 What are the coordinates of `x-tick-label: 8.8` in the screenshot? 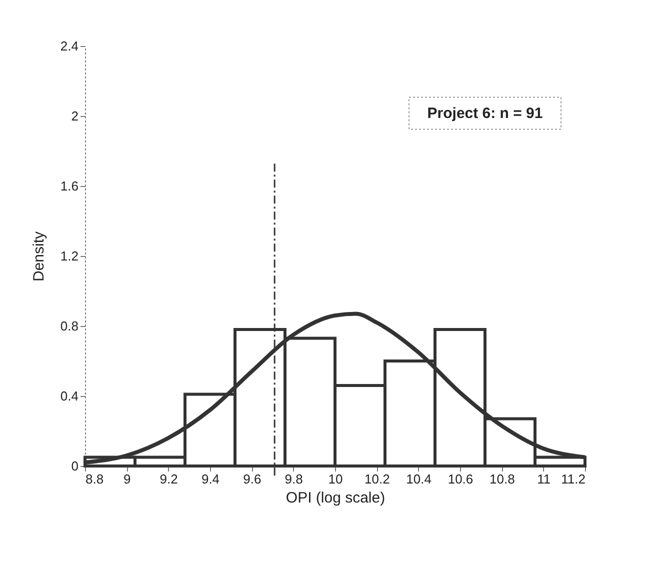 It's located at (95, 479).